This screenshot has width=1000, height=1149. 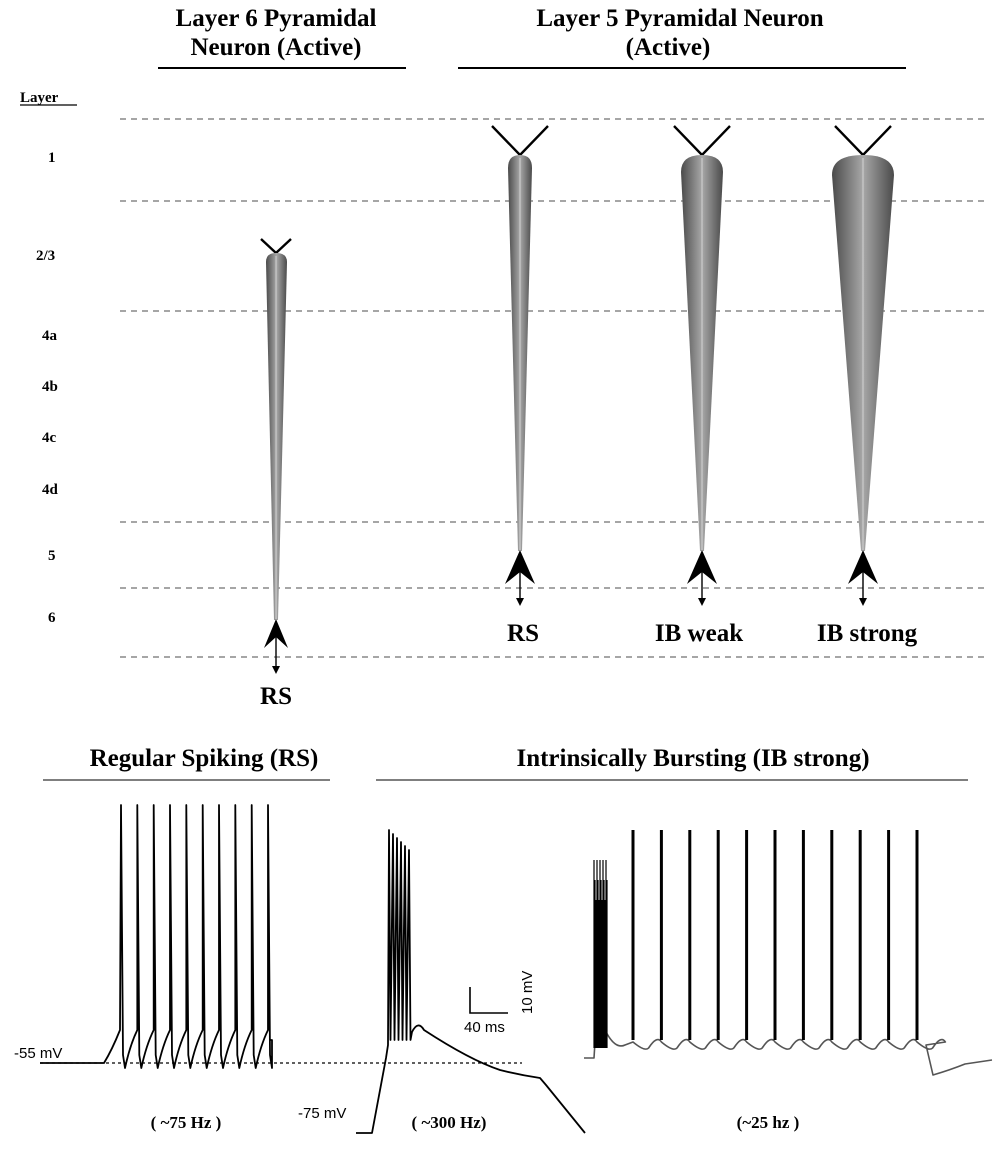 What do you see at coordinates (867, 386) in the screenshot?
I see `neuron-l5-ib-strong: IB strong` at bounding box center [867, 386].